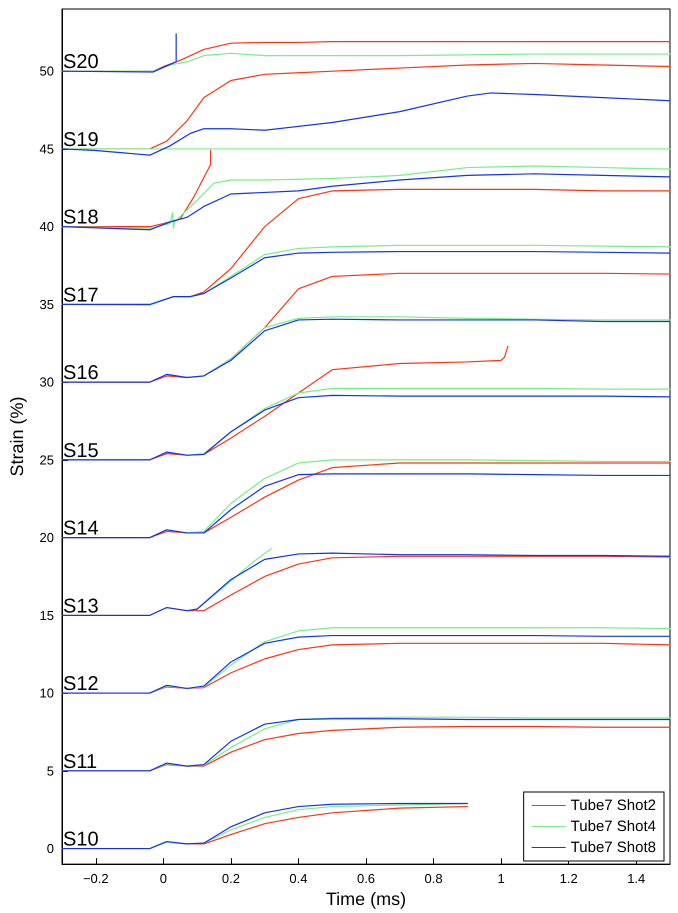  I want to click on y-tick-label: 0, so click(50, 848).